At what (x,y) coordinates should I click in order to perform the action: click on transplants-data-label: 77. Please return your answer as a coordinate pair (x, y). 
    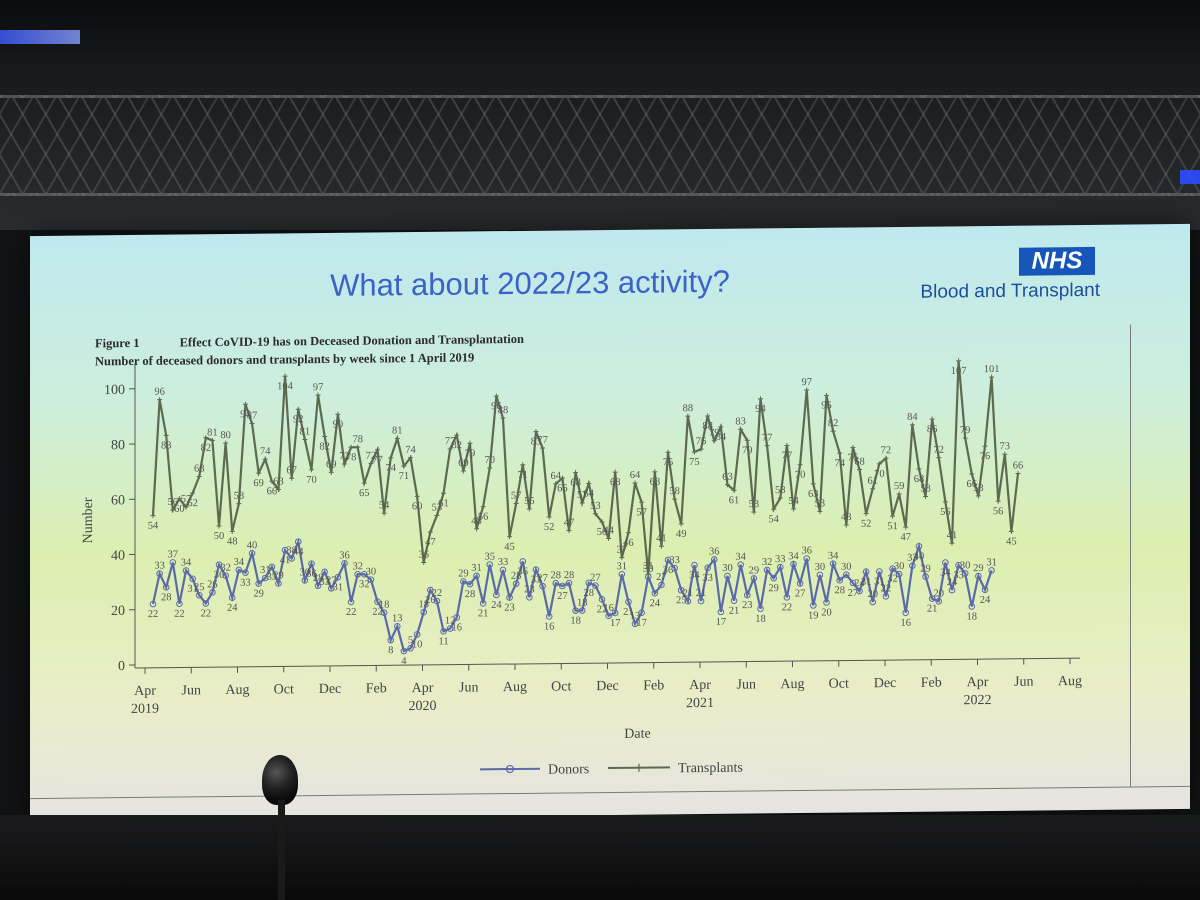
    Looking at the image, I should click on (542, 440).